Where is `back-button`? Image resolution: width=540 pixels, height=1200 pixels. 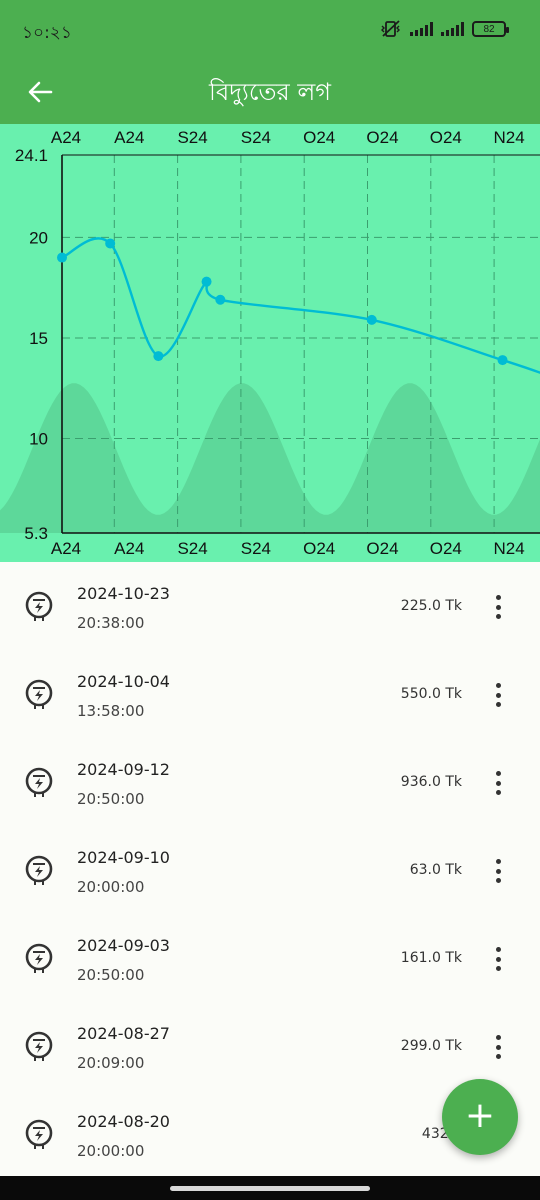 back-button is located at coordinates (40, 92).